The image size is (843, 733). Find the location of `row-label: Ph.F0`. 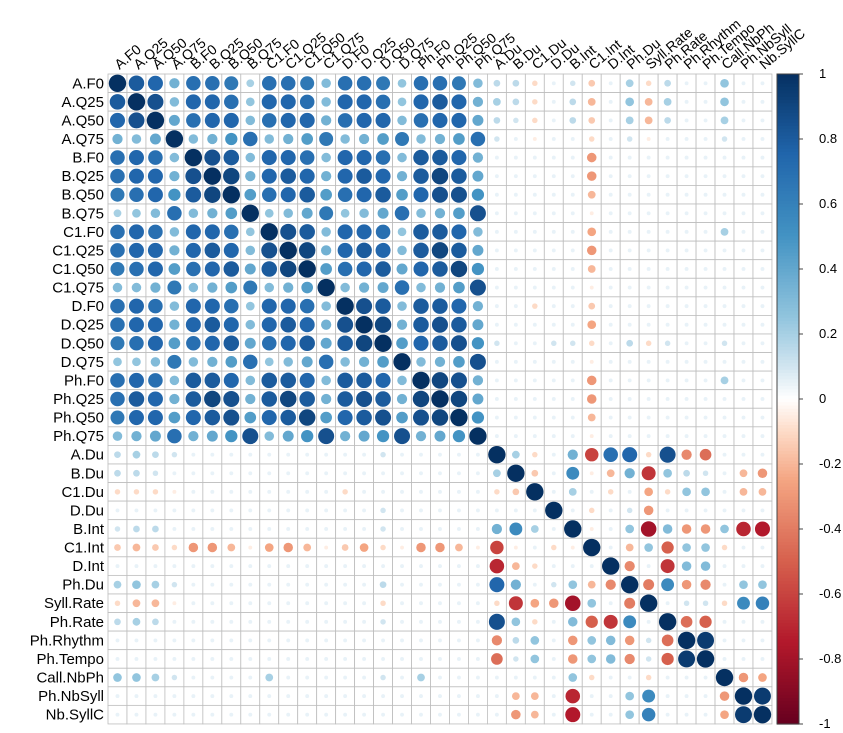

row-label: Ph.F0 is located at coordinates (84, 380).